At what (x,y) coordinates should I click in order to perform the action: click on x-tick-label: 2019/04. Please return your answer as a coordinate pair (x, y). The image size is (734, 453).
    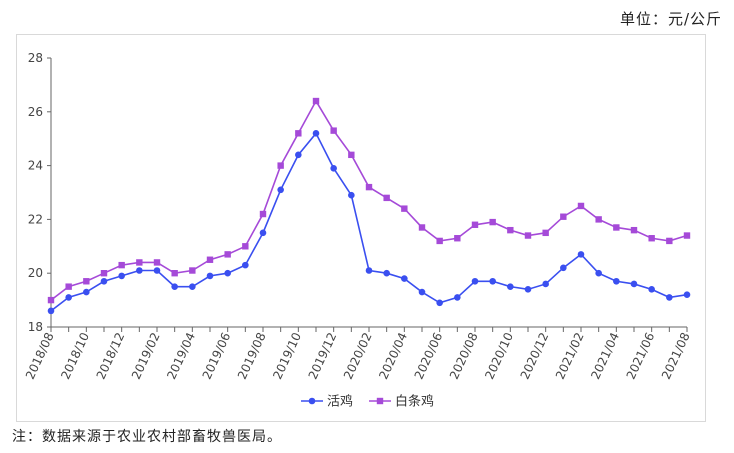
    Looking at the image, I should click on (181, 355).